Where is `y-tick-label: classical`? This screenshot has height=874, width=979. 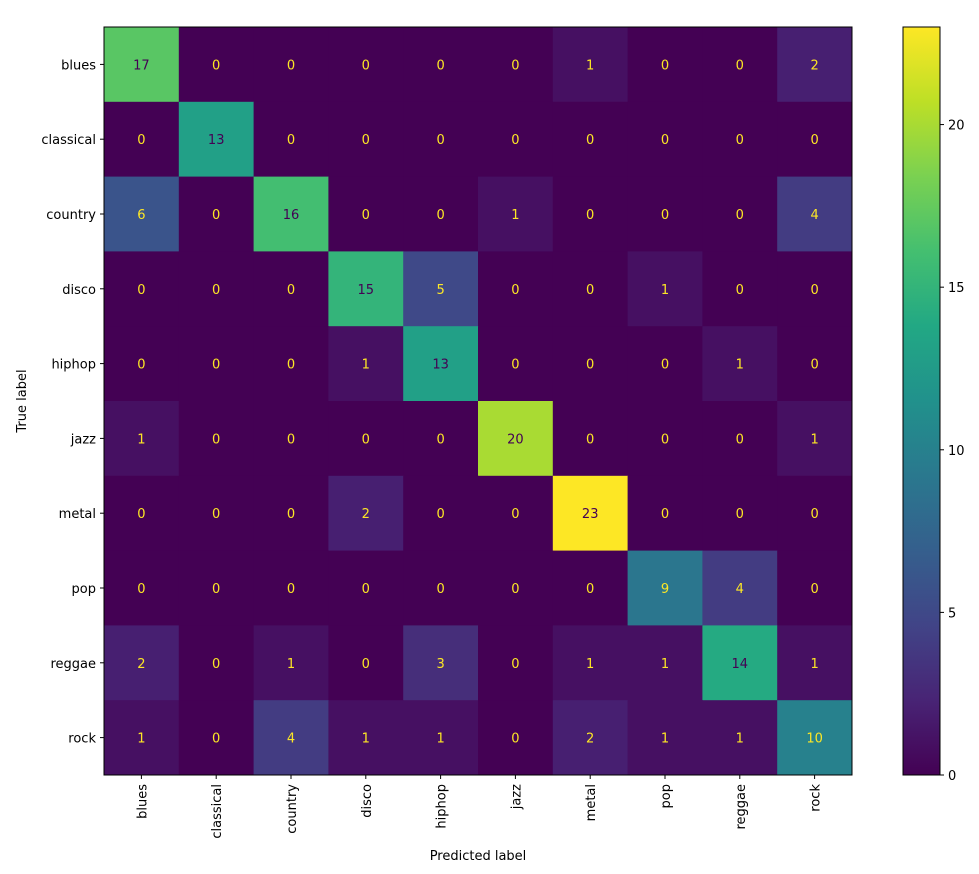 y-tick-label: classical is located at coordinates (68, 140).